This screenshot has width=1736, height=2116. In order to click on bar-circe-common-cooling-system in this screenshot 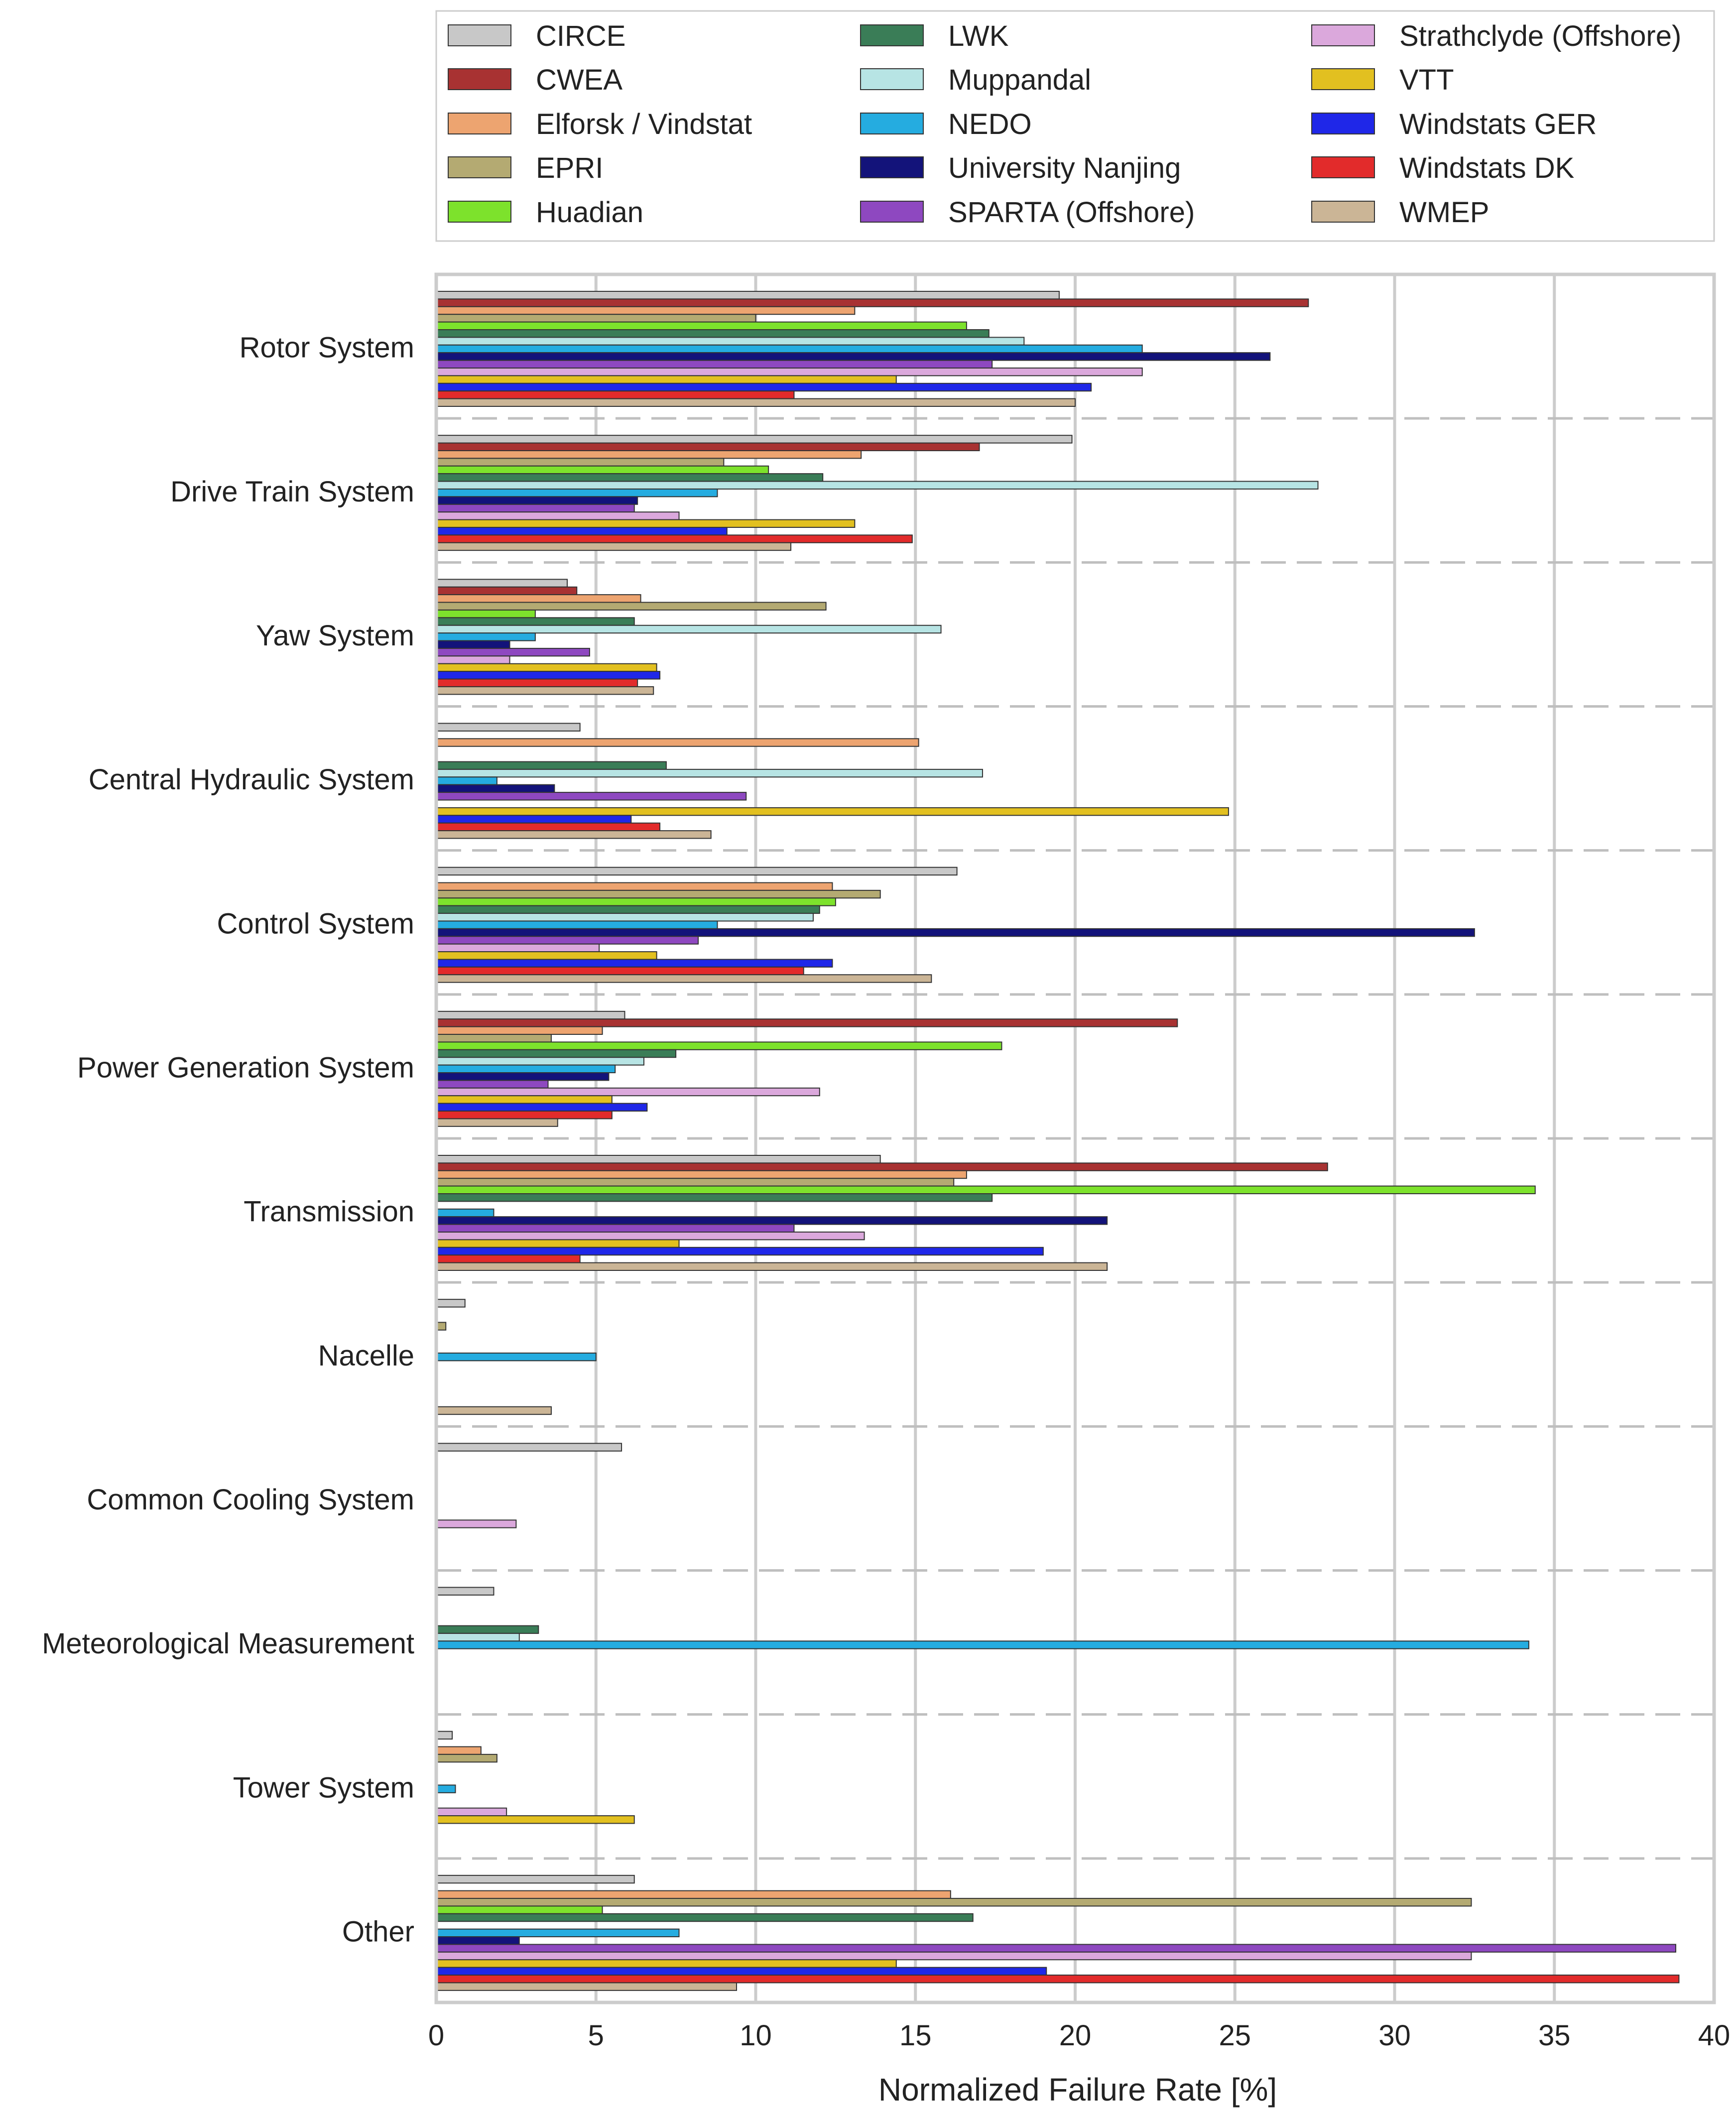, I will do `click(529, 1447)`.